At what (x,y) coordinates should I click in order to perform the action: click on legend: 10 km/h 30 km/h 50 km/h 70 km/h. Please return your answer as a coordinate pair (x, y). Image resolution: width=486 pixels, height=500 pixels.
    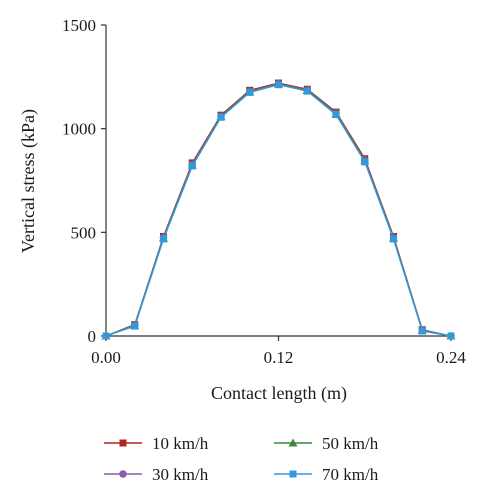
    Looking at the image, I should click on (241, 459).